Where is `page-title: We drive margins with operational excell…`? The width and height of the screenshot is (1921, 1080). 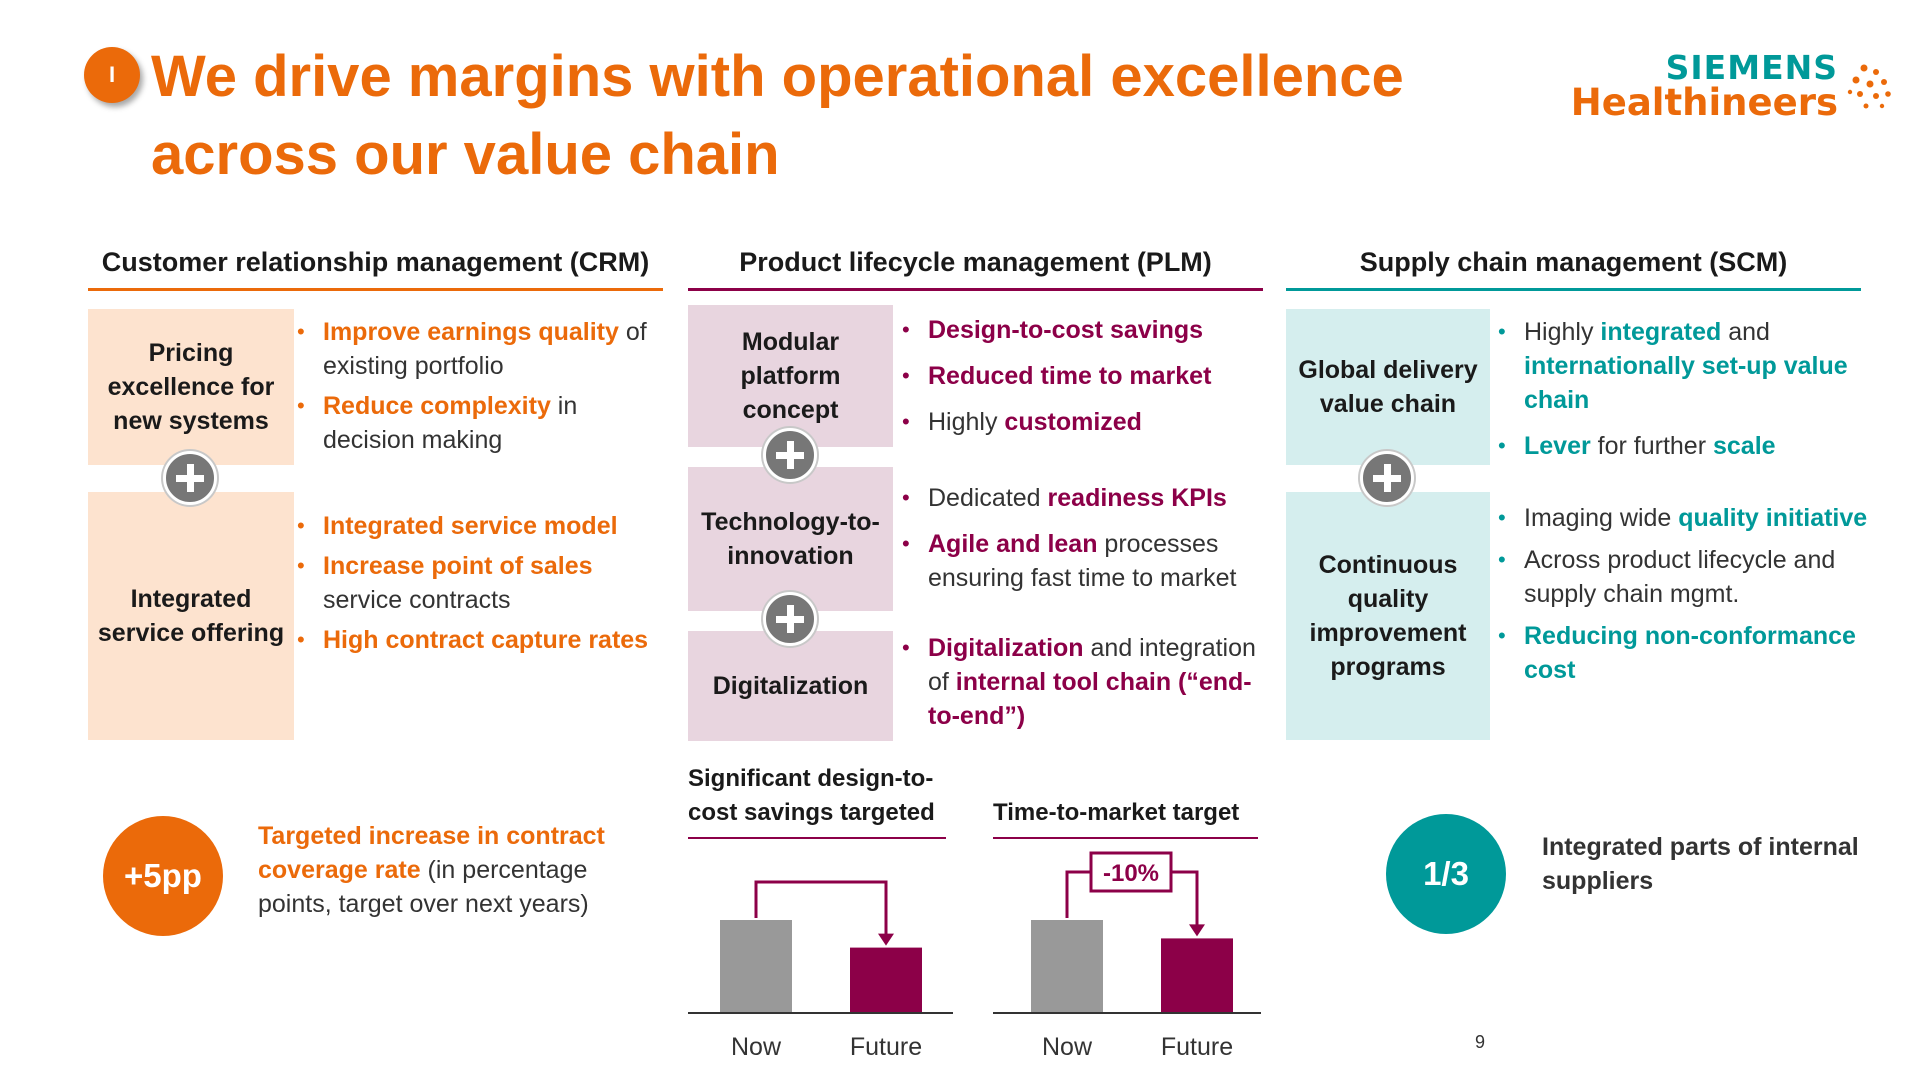 page-title: We drive margins with operational excell… is located at coordinates (777, 115).